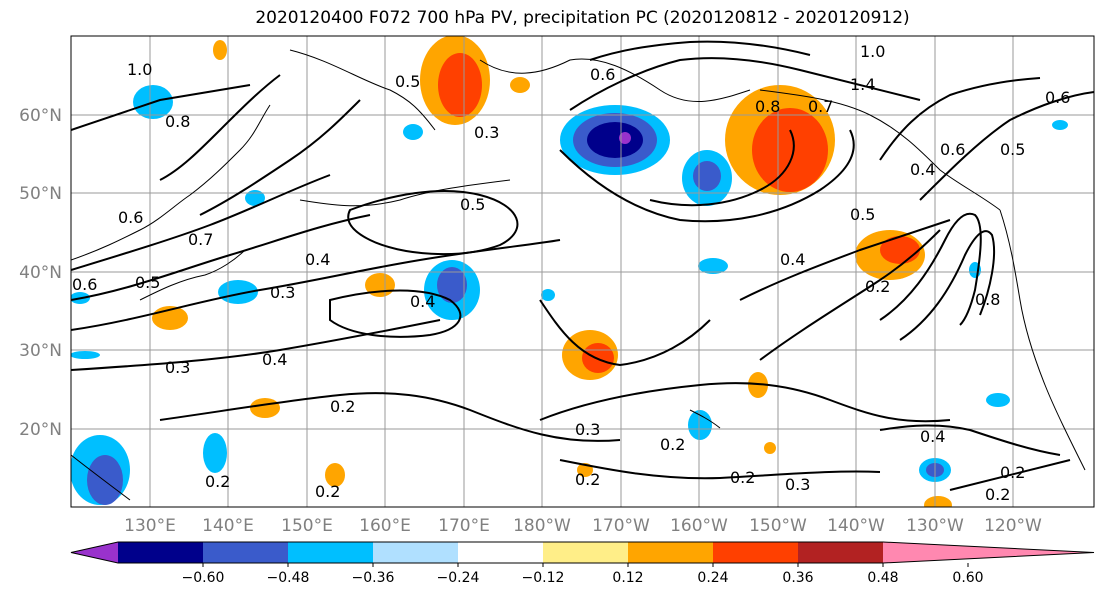  Describe the element at coordinates (935, 526) in the screenshot. I see `lon-label: 130°W` at that location.